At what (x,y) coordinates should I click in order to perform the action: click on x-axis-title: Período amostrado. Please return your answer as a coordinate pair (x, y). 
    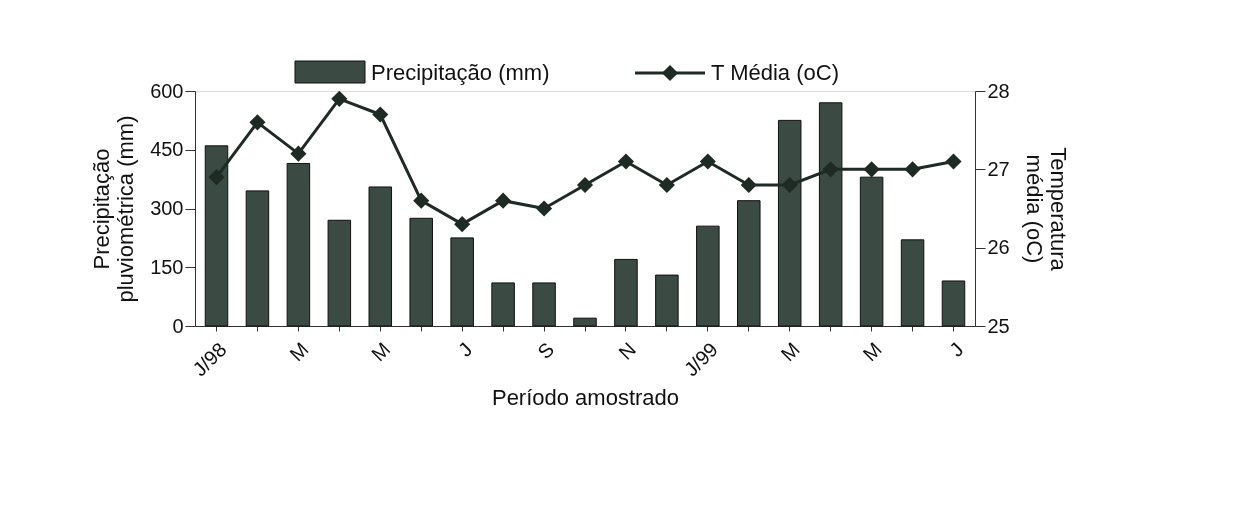
    Looking at the image, I should click on (585, 398).